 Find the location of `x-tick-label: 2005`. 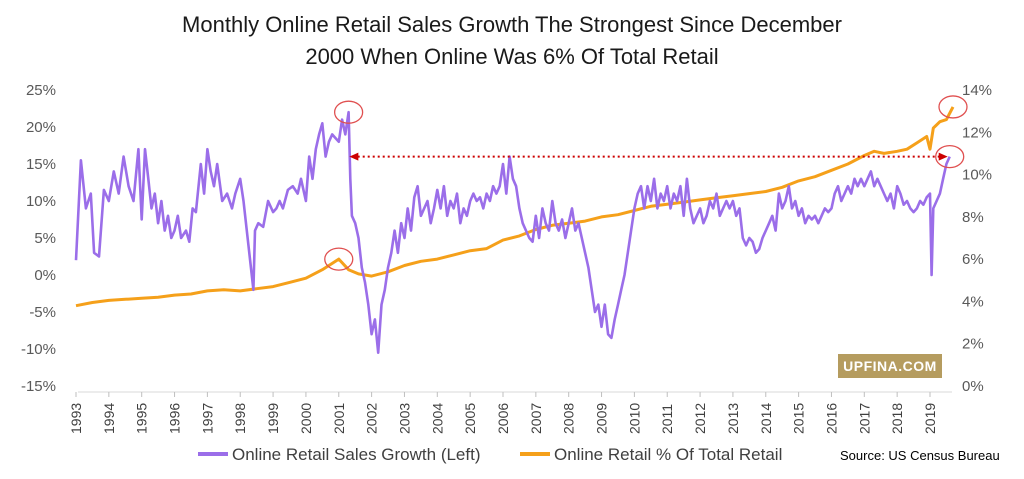

x-tick-label: 2005 is located at coordinates (470, 418).